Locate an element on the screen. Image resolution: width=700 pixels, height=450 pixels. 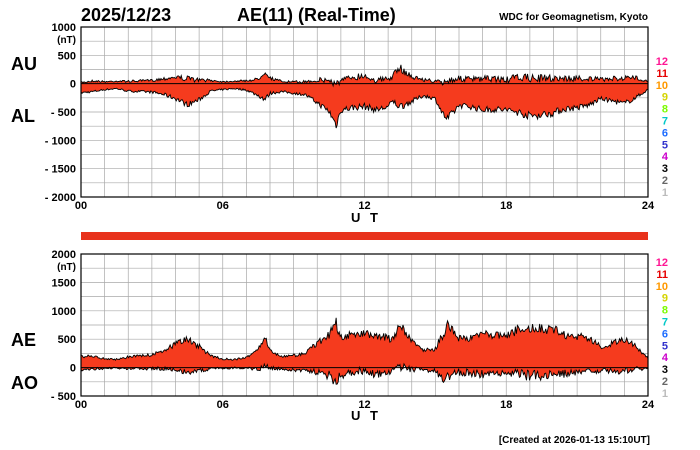
au-al-x-axis-title: U T is located at coordinates (366, 217).